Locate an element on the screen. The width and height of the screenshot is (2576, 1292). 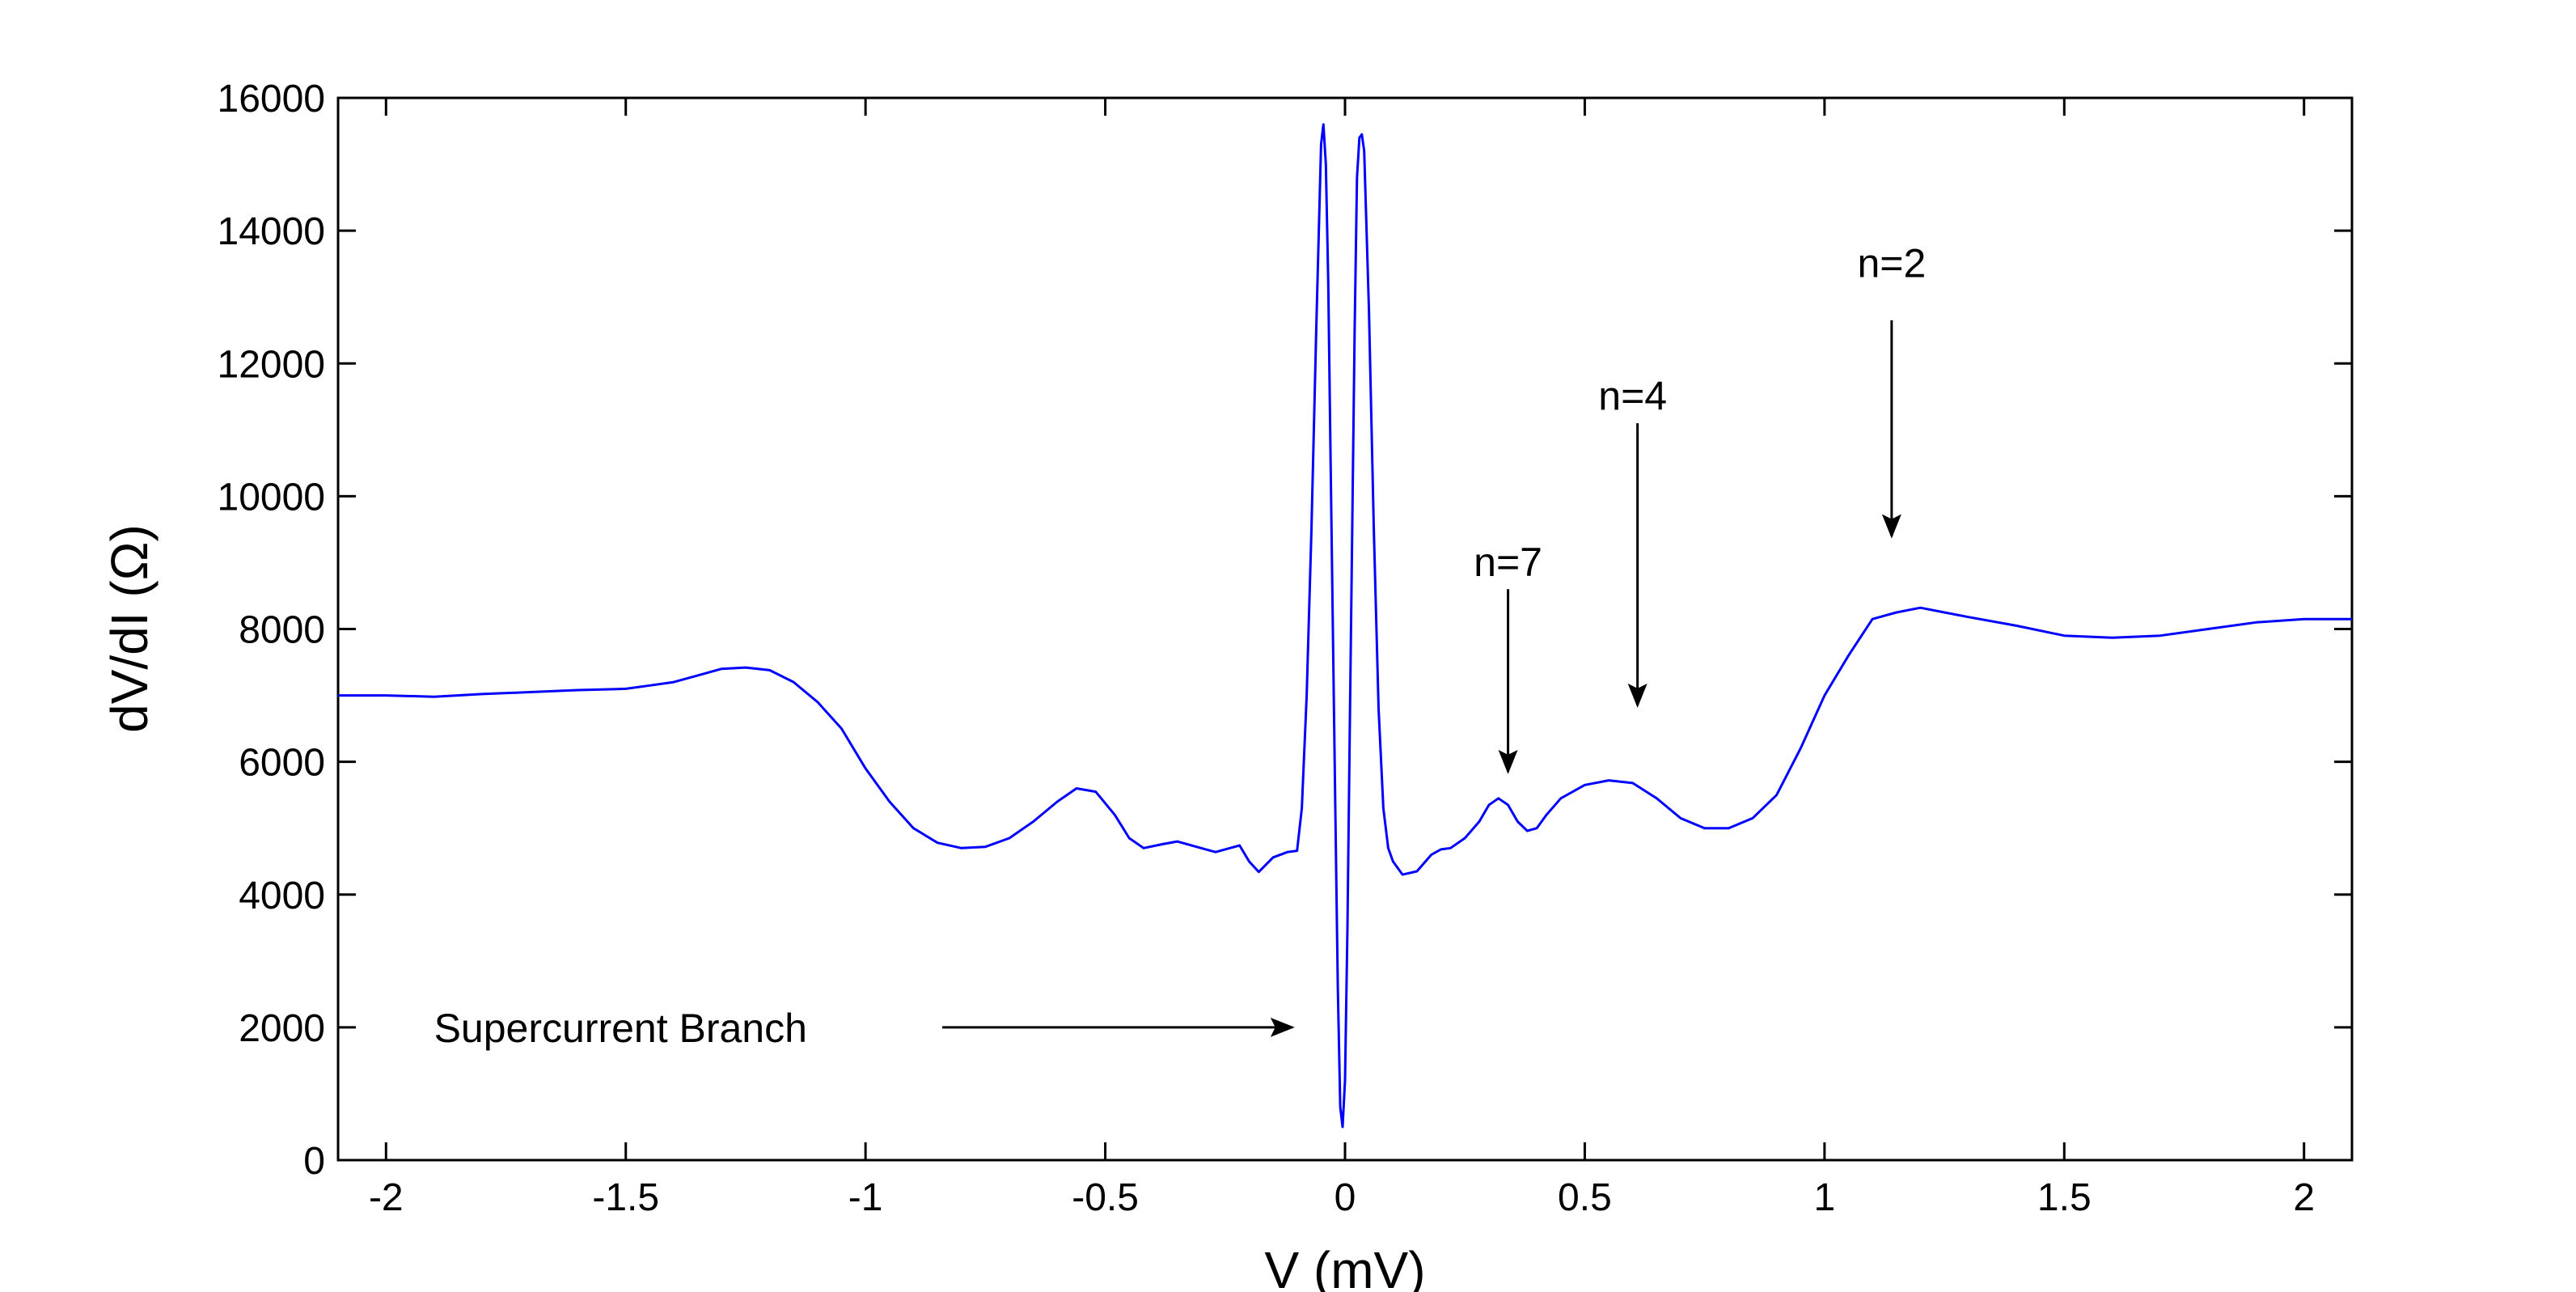
x-tick-label: 0 is located at coordinates (1346, 1198).